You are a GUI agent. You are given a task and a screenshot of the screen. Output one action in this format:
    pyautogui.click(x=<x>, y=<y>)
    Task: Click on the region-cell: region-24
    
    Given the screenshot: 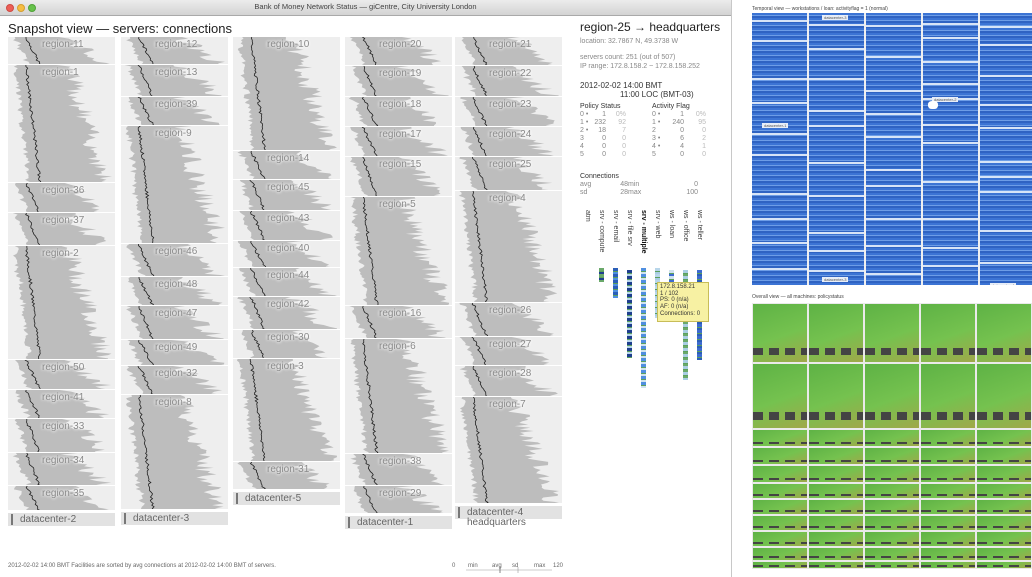 What is the action you would take?
    pyautogui.click(x=508, y=142)
    